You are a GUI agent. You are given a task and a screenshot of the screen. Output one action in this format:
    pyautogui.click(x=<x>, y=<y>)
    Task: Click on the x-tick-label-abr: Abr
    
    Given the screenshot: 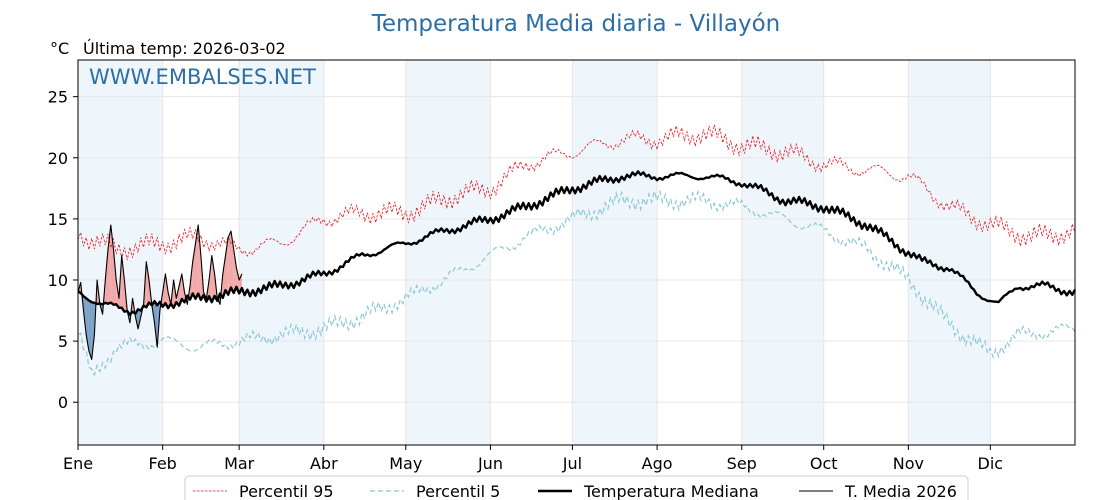 What is the action you would take?
    pyautogui.click(x=324, y=463)
    